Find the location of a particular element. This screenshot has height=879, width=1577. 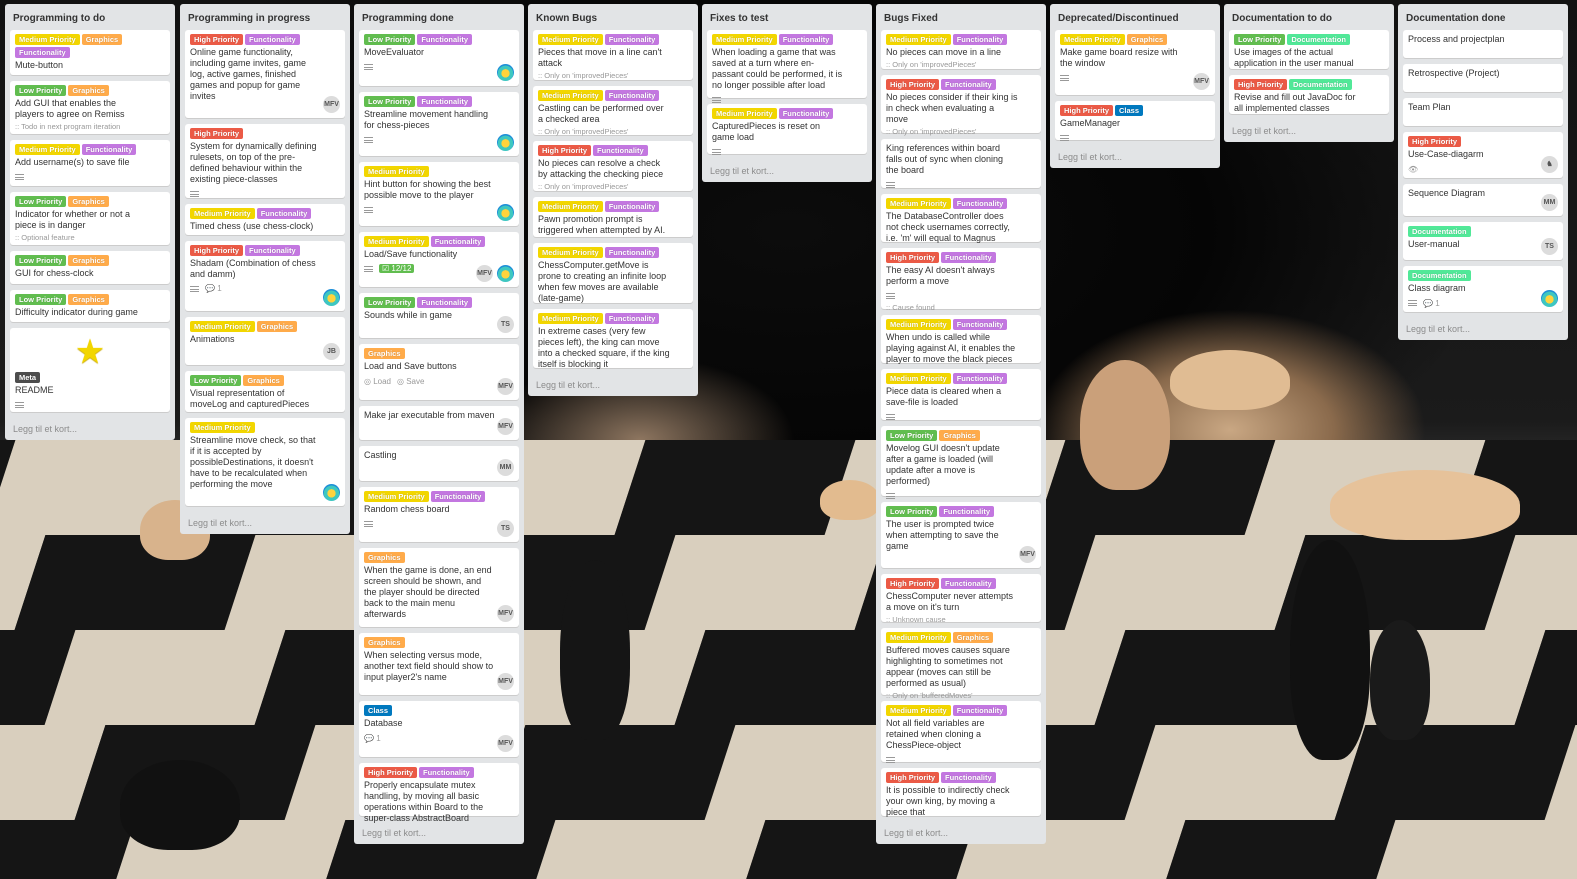

card: Documentation User-manual TS is located at coordinates (1483, 241).